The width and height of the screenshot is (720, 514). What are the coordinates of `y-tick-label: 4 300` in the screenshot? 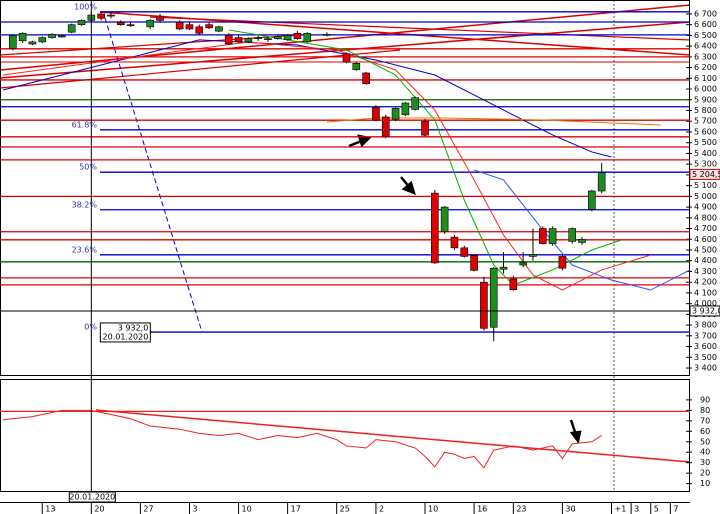 It's located at (705, 271).